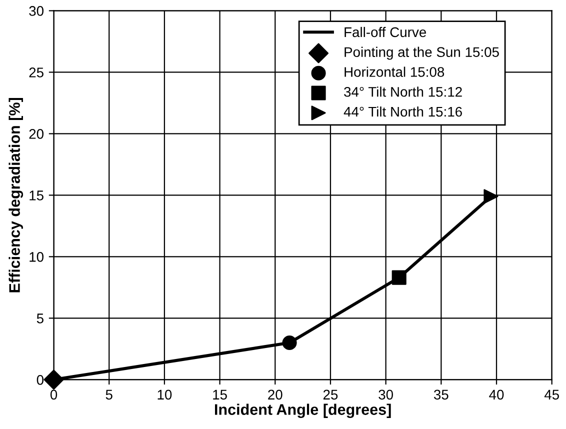  I want to click on legend-label: 34° Tilt North 15:12, so click(403, 91).